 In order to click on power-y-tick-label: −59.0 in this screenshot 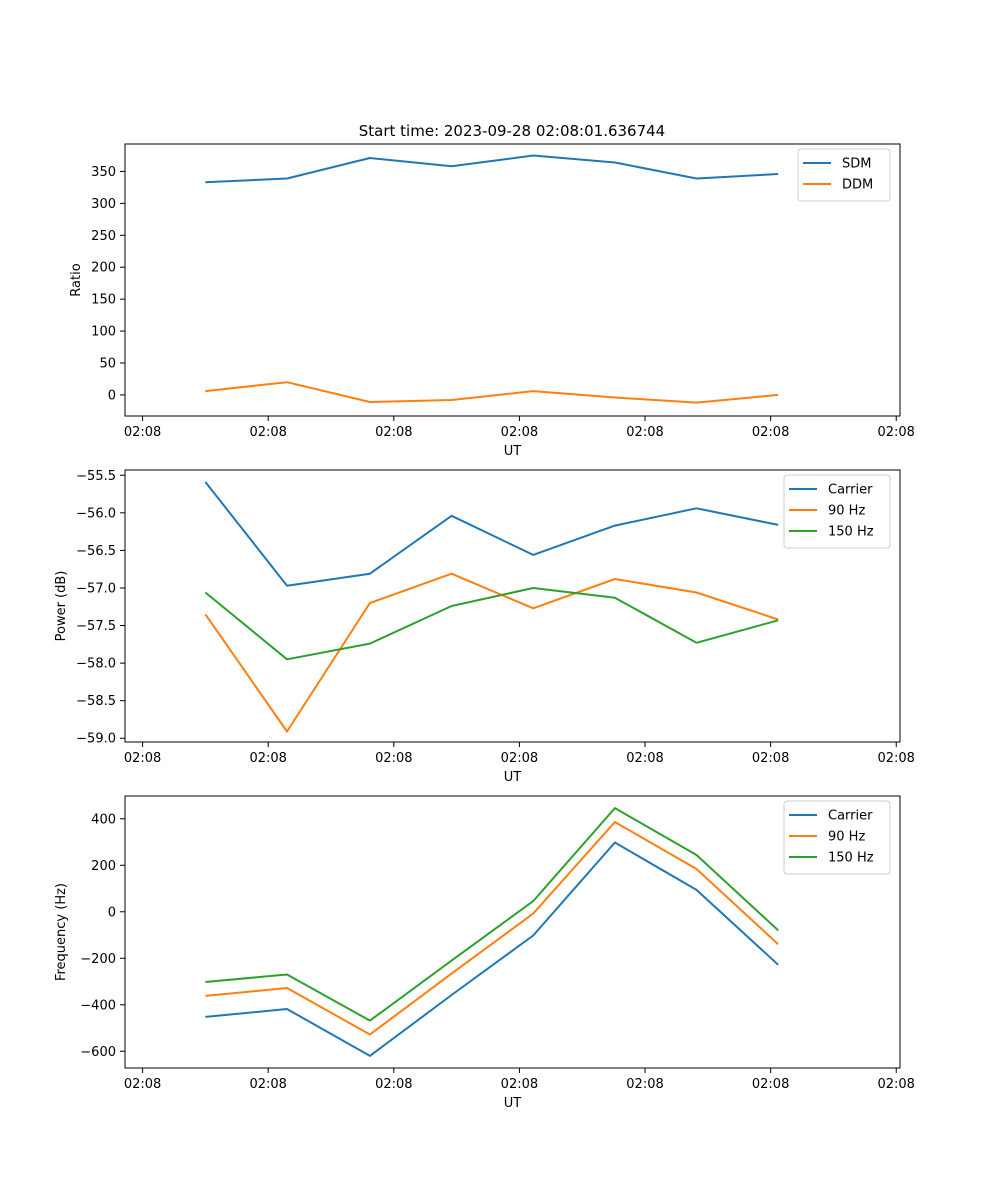, I will do `click(96, 739)`.